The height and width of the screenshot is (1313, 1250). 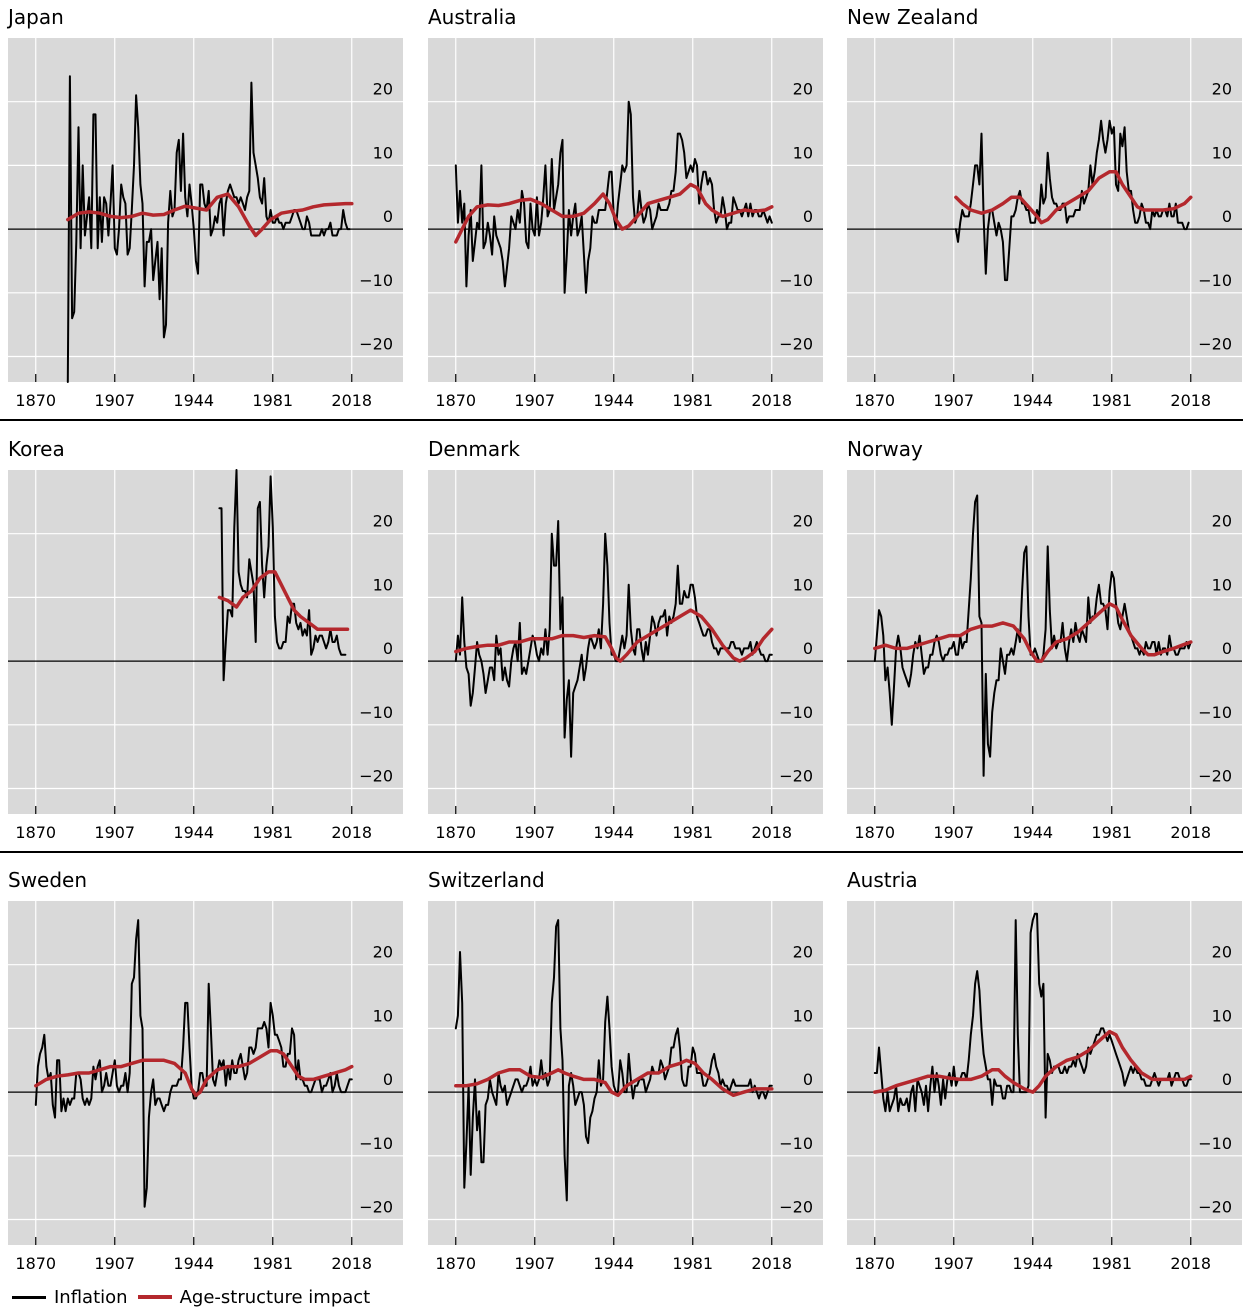 What do you see at coordinates (29, 1297) in the screenshot?
I see `legend-swatch-inflation` at bounding box center [29, 1297].